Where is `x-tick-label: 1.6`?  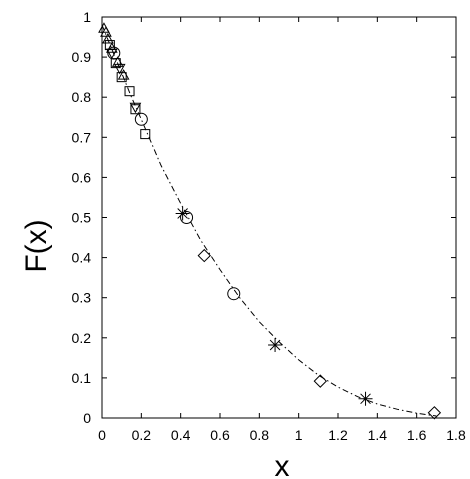 x-tick-label: 1.6 is located at coordinates (417, 435).